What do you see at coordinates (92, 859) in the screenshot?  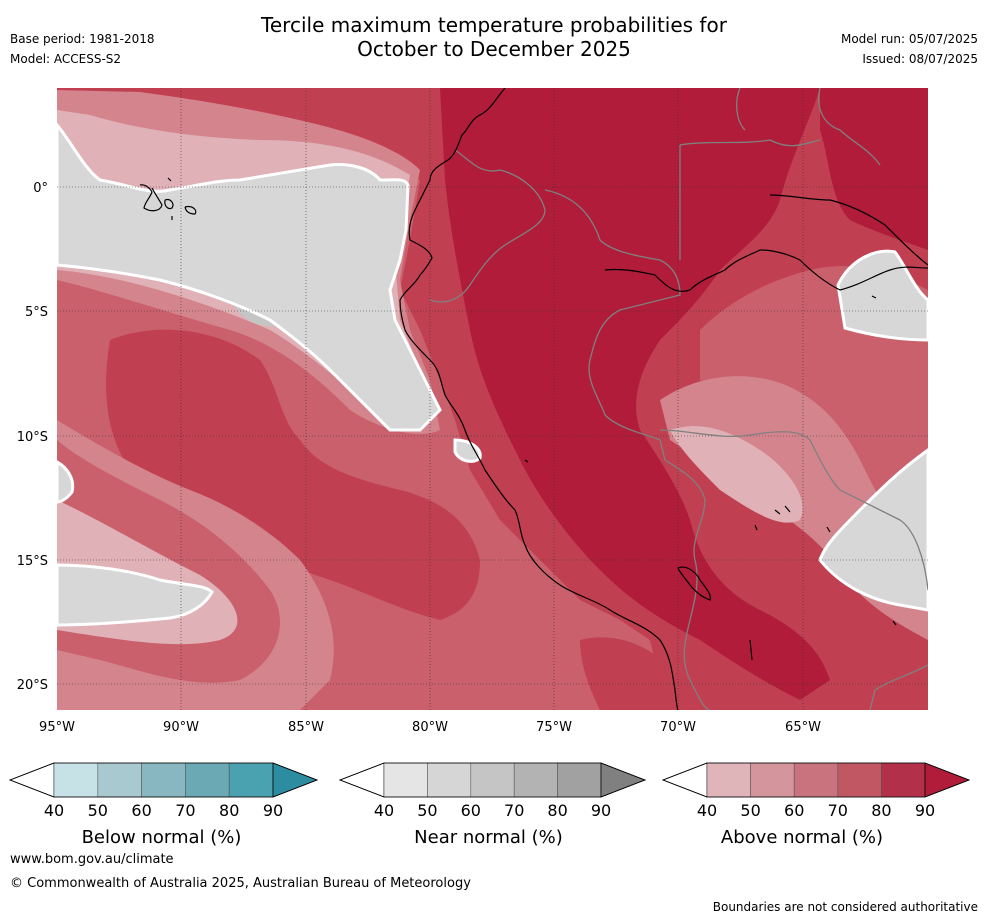 I see `footer-url: www.bom.gov.au/climate` at bounding box center [92, 859].